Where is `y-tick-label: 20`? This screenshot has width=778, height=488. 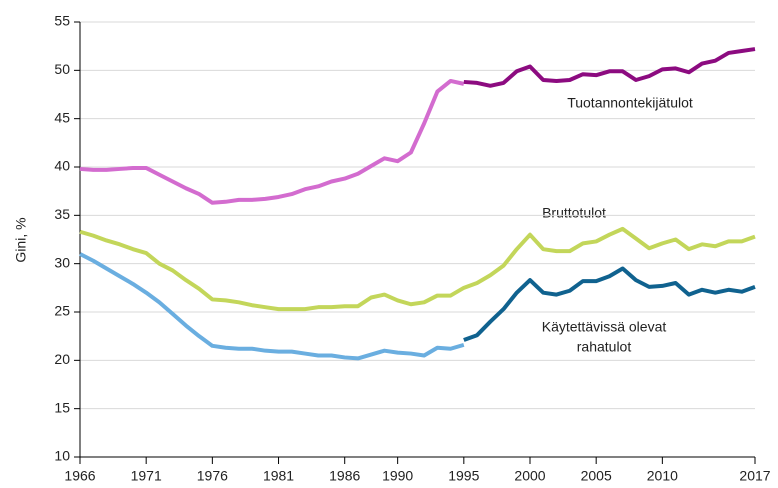
y-tick-label: 20 is located at coordinates (62, 359).